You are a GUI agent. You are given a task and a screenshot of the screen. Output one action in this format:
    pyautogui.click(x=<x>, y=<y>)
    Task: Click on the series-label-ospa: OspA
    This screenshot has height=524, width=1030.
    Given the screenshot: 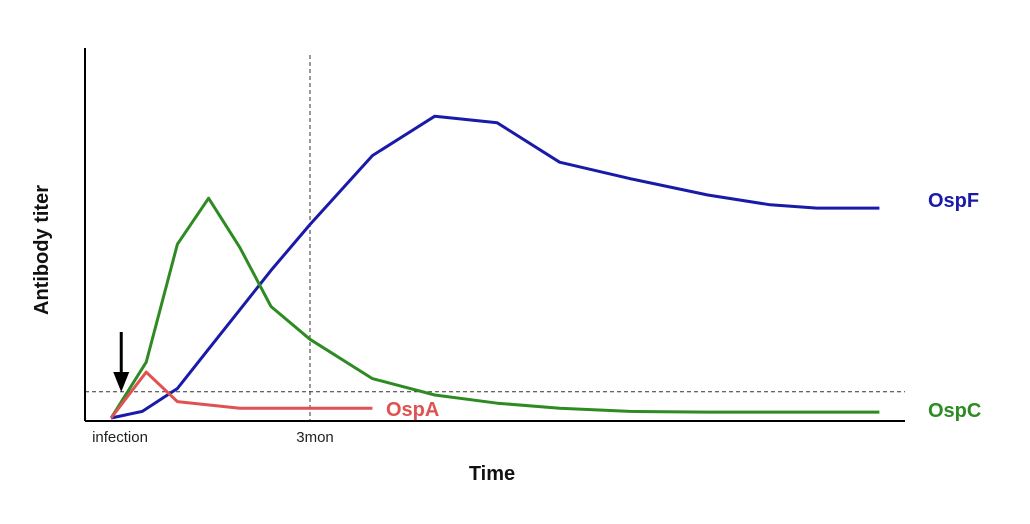 What is the action you would take?
    pyautogui.click(x=412, y=410)
    